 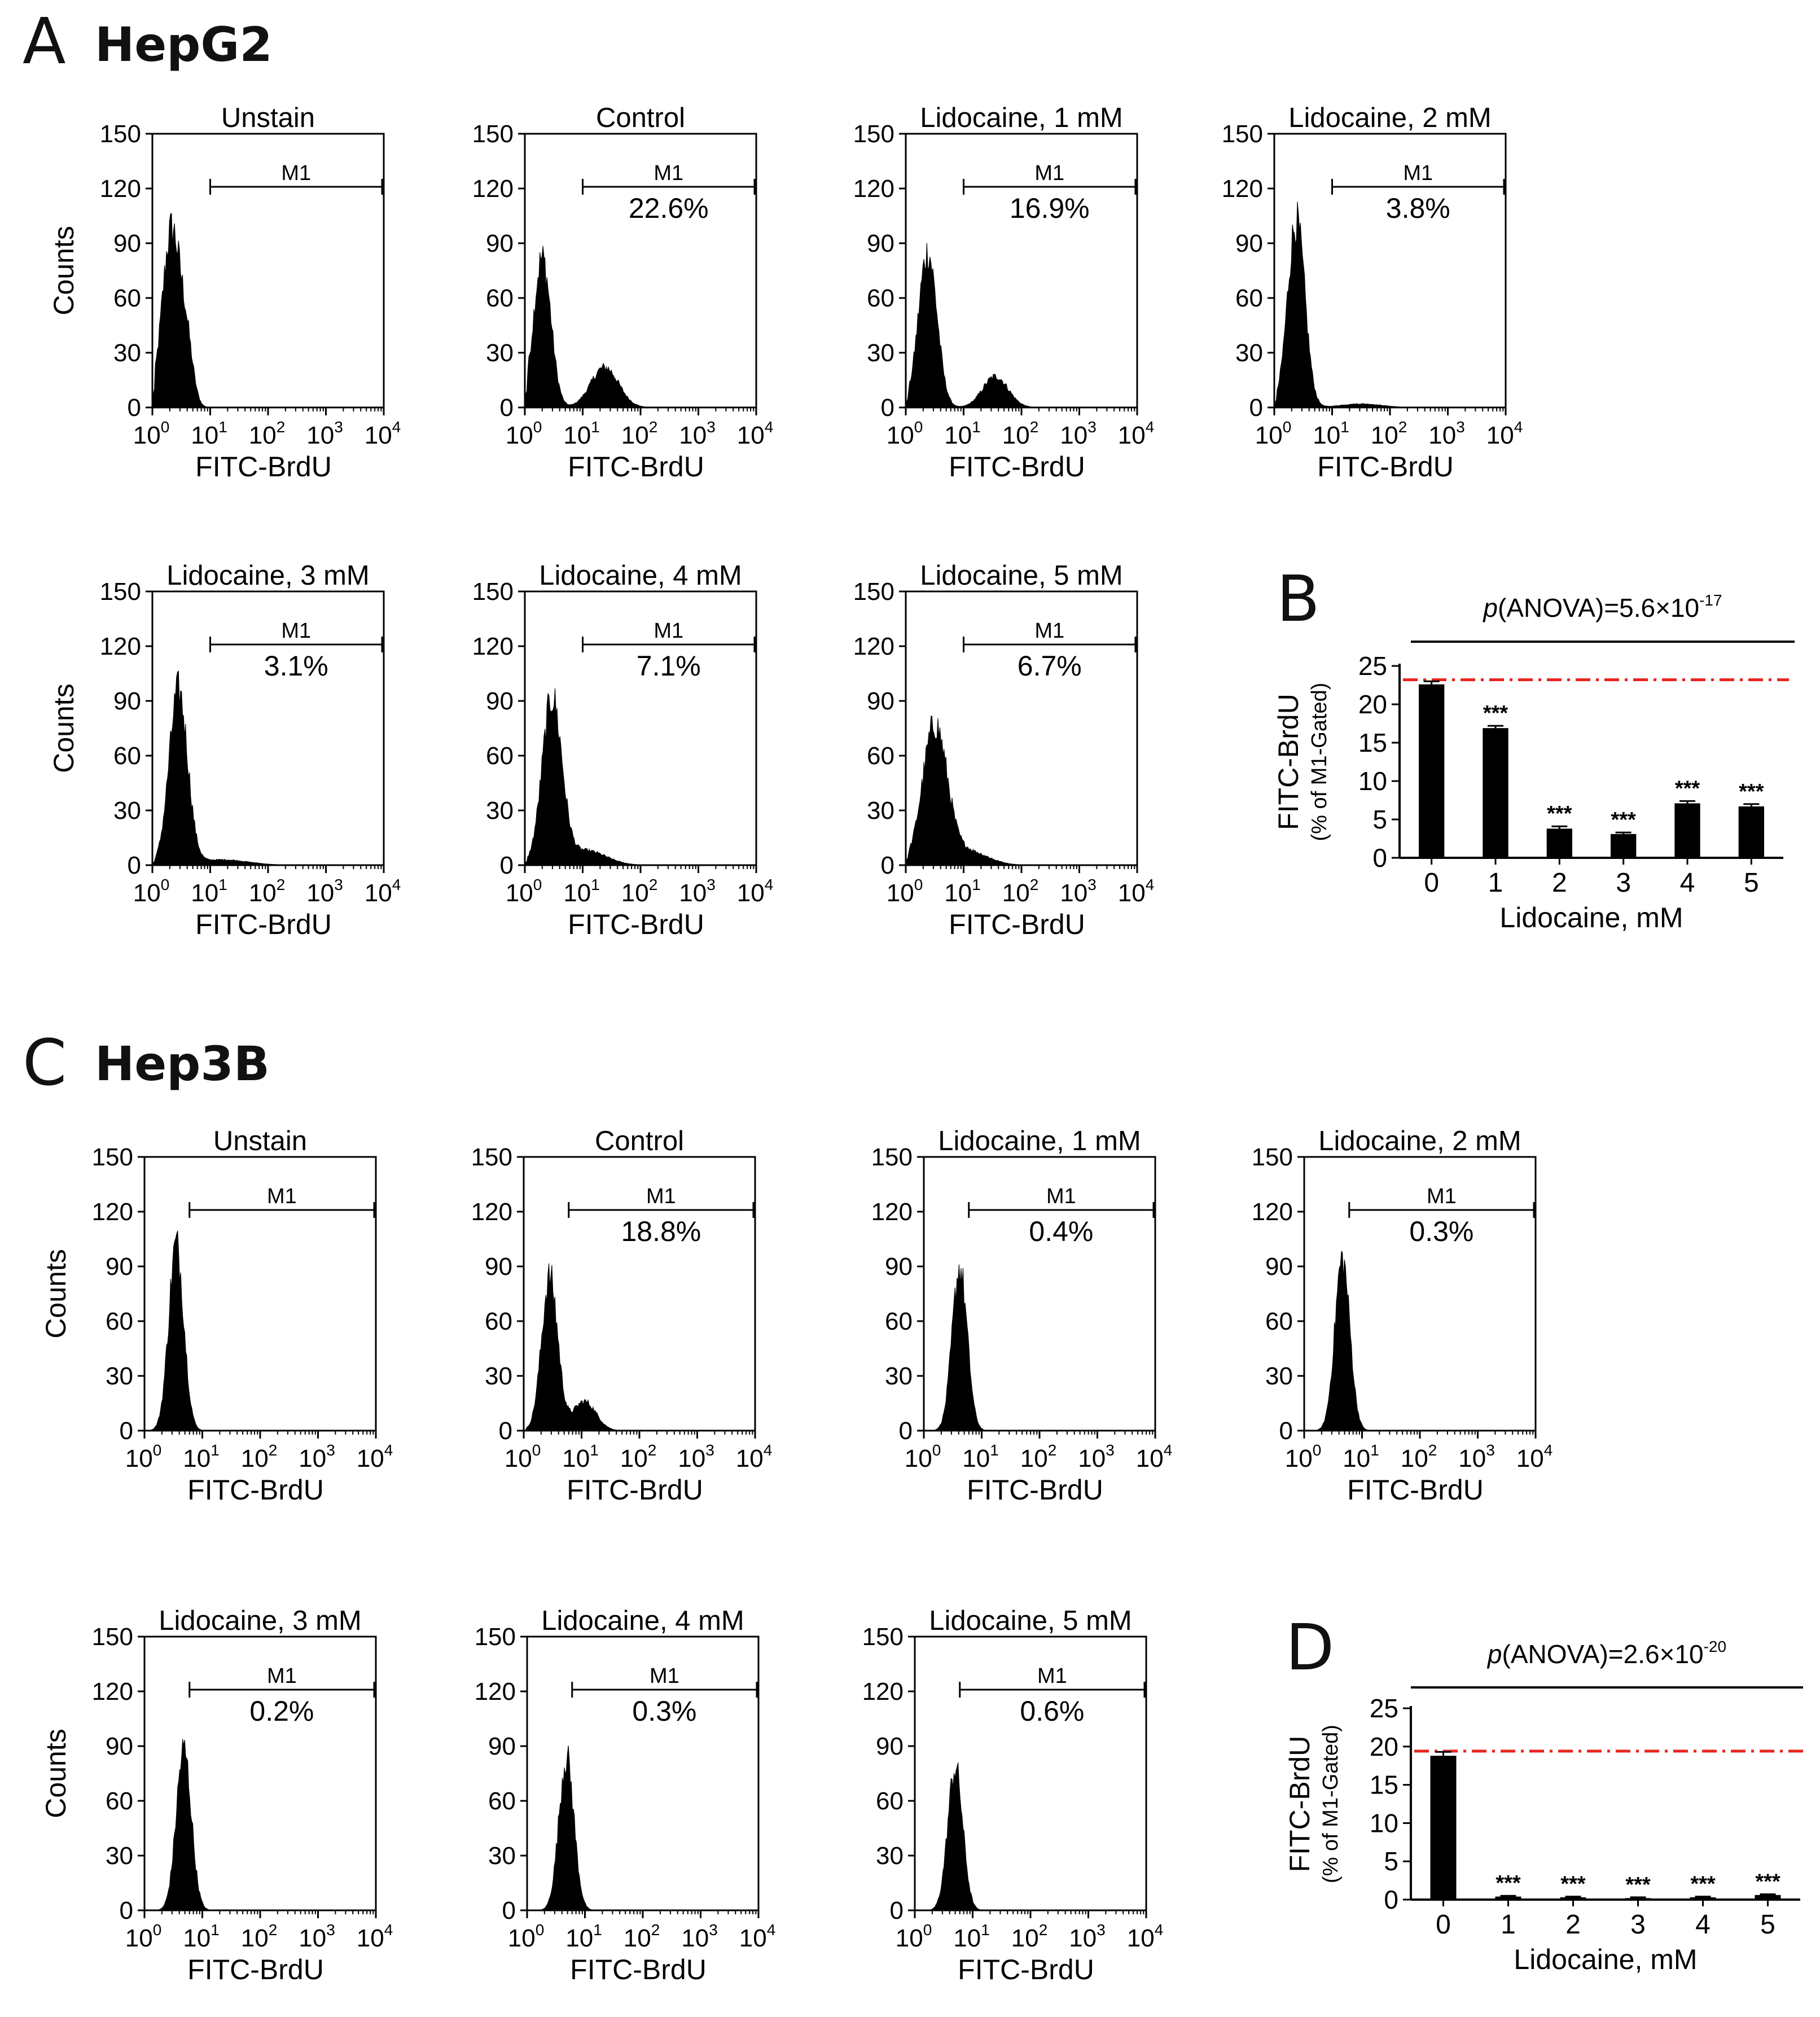 I want to click on panel-title: Lidocaine, 4 mM, so click(x=643, y=1621).